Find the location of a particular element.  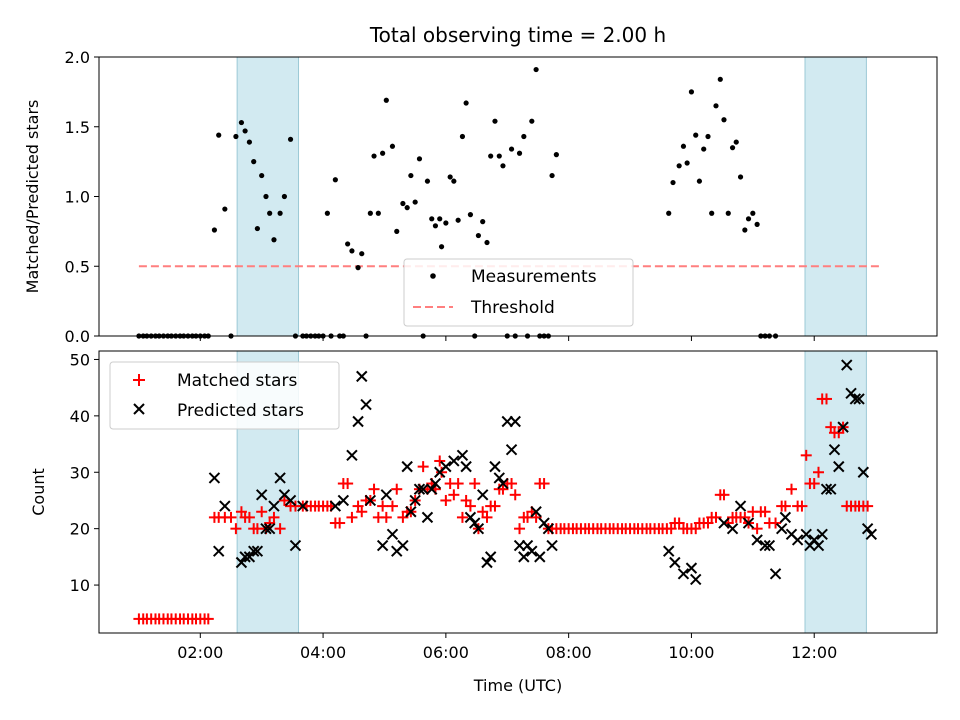

bot-ytick-label: 20 is located at coordinates (80, 529).